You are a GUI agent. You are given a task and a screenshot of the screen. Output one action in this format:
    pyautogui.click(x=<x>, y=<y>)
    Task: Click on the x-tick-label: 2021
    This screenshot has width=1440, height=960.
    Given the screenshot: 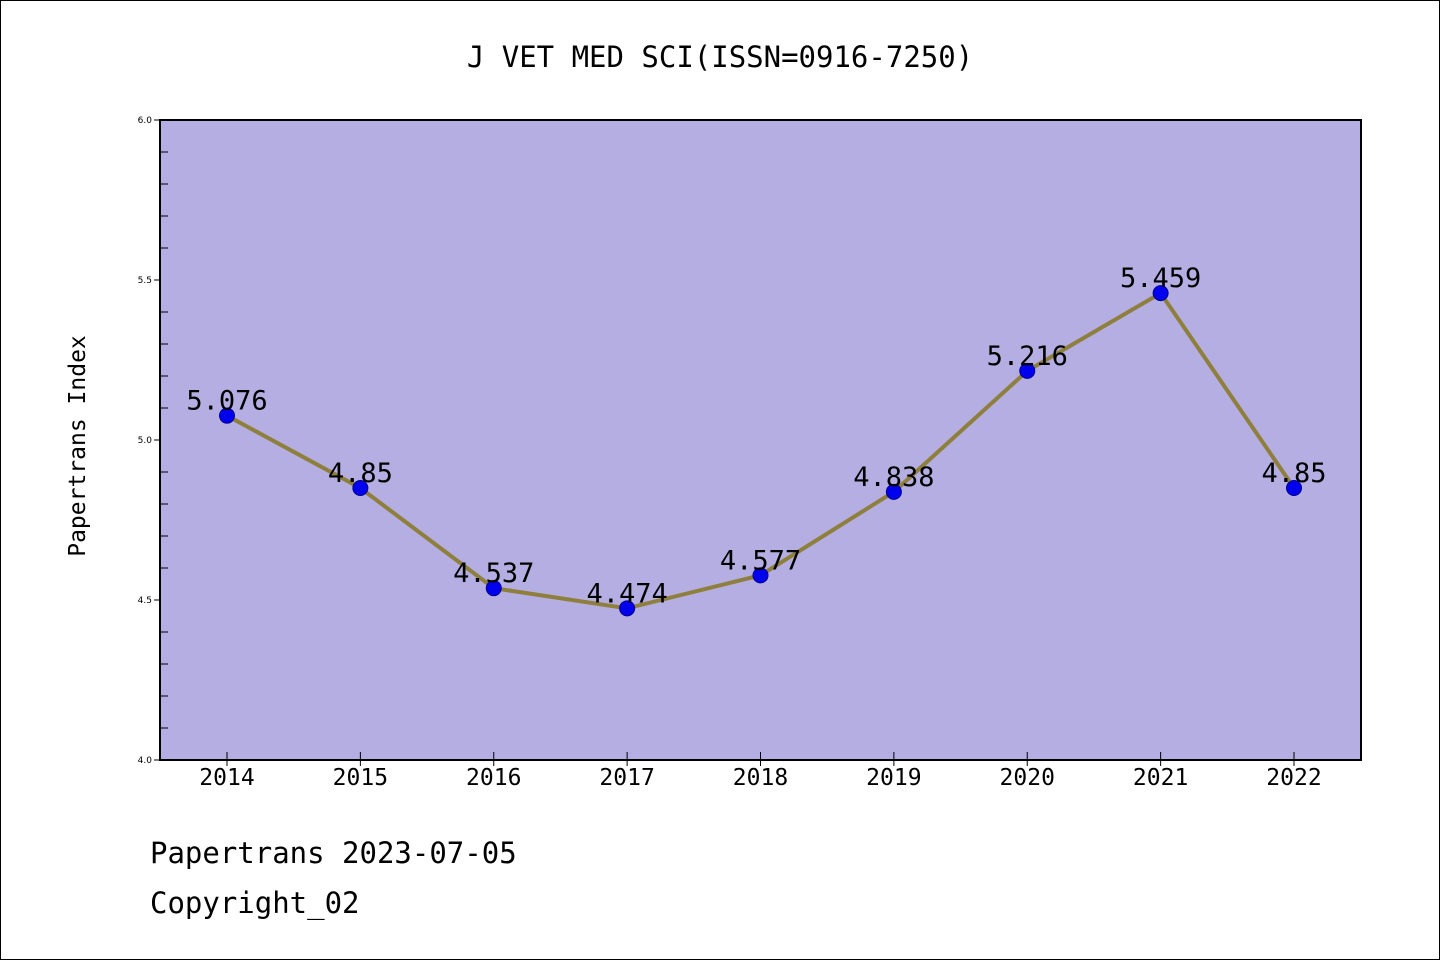 What is the action you would take?
    pyautogui.click(x=1160, y=778)
    